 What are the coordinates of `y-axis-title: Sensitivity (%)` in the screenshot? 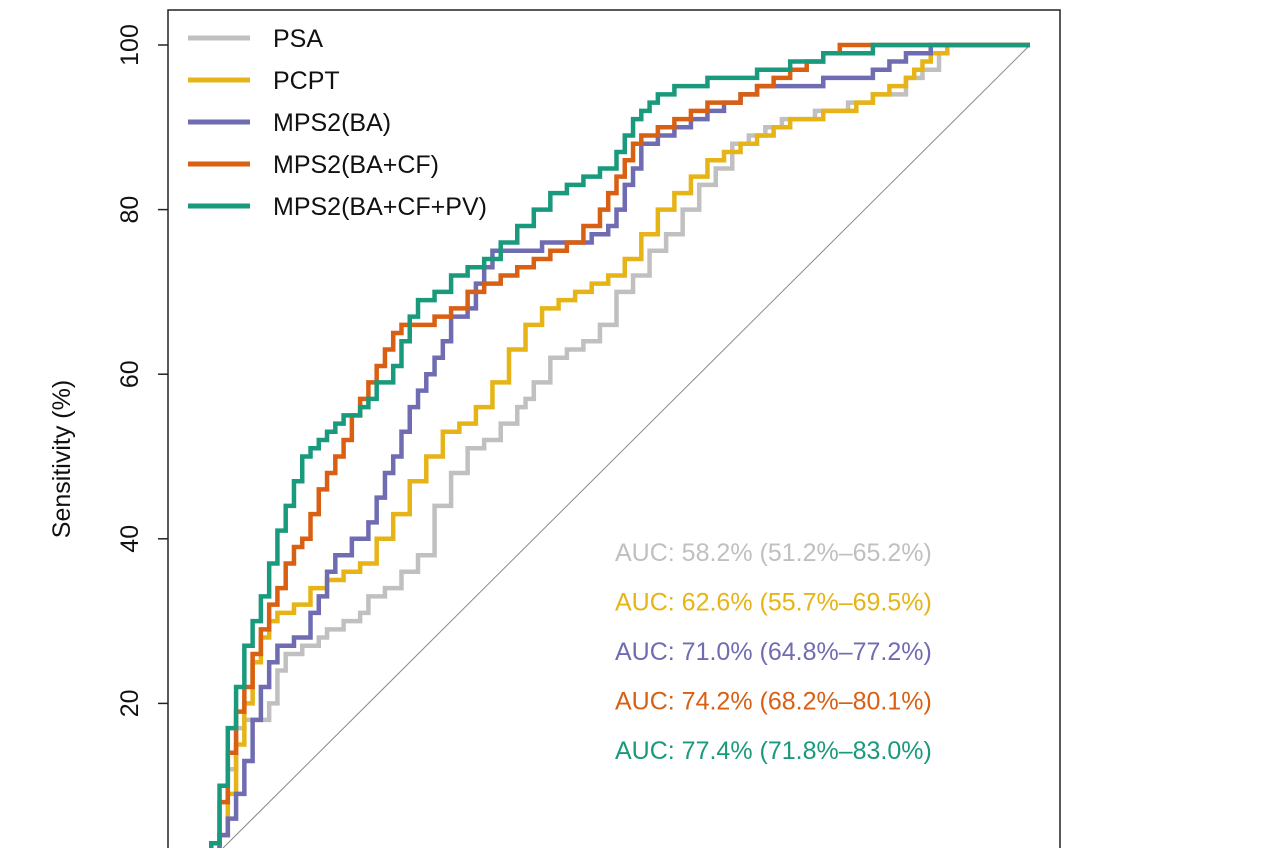 It's located at (62, 459).